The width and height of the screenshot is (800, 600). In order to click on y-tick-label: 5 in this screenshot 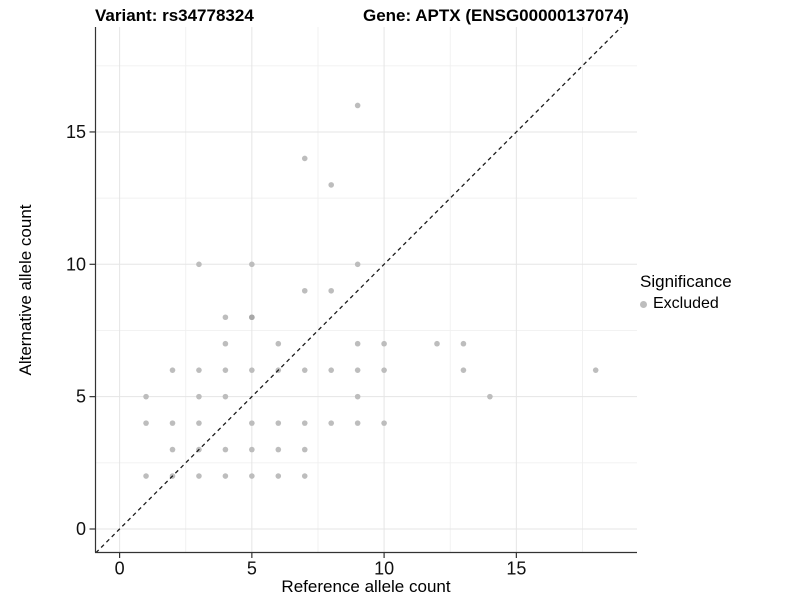, I will do `click(81, 397)`.